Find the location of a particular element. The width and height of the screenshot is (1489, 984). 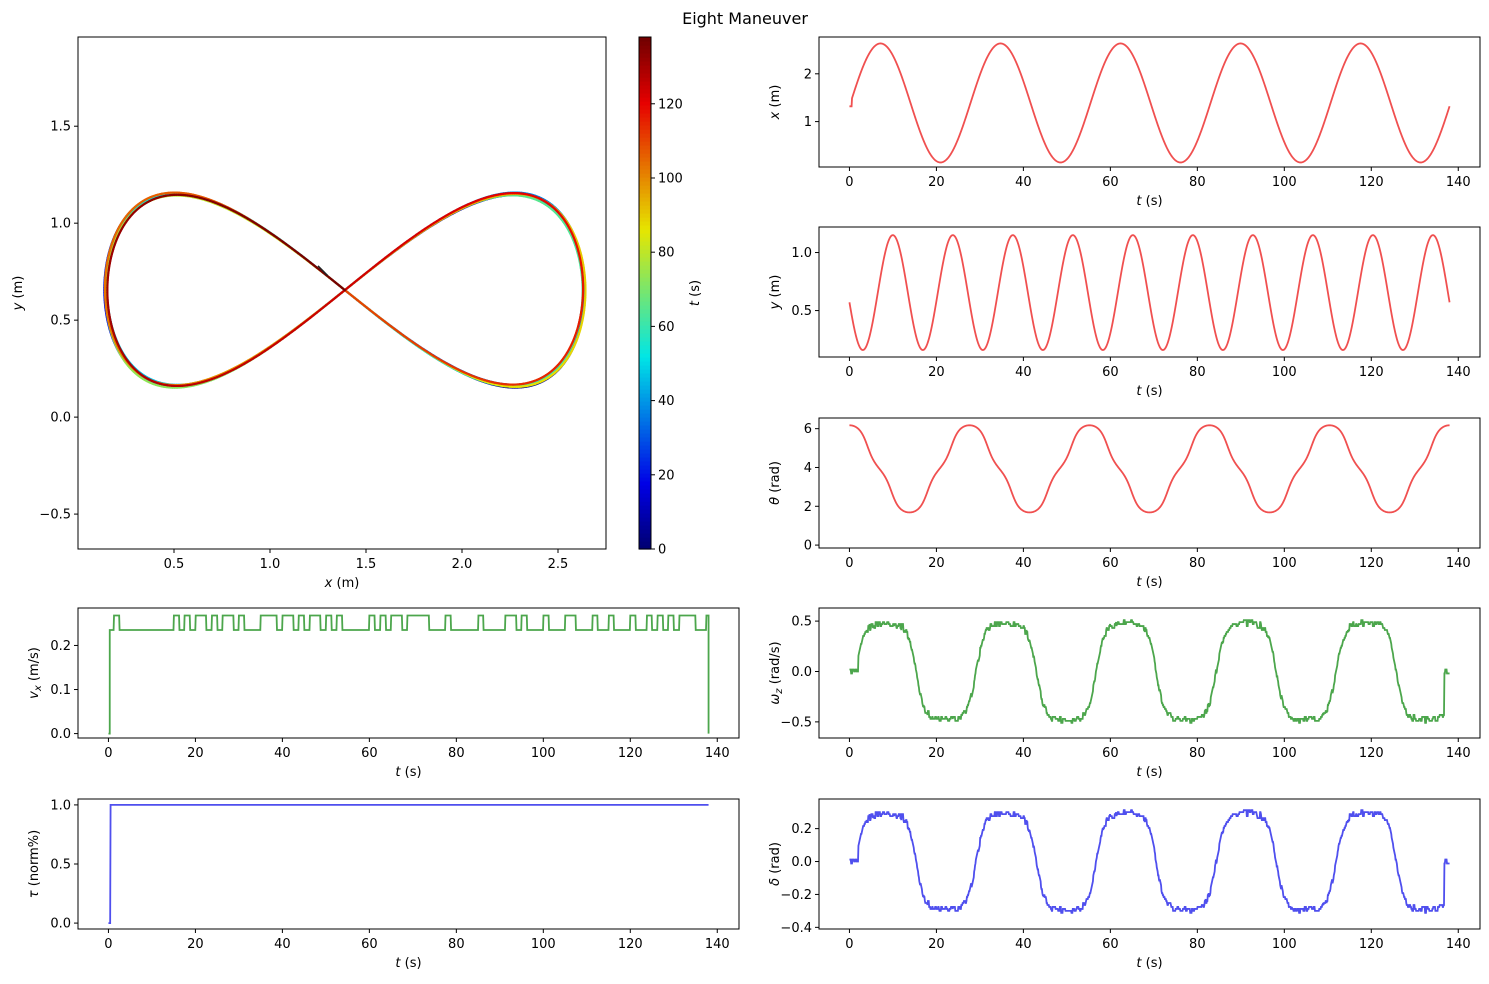

traj-data is located at coordinates (345, 290).